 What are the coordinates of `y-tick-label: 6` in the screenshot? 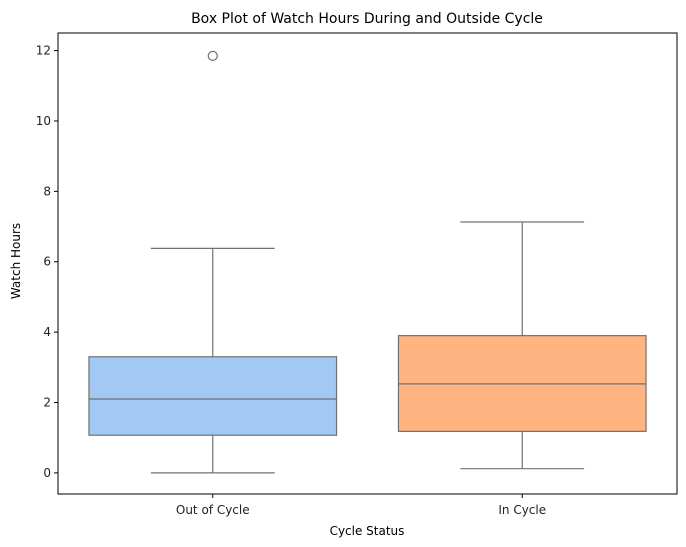 It's located at (47, 262).